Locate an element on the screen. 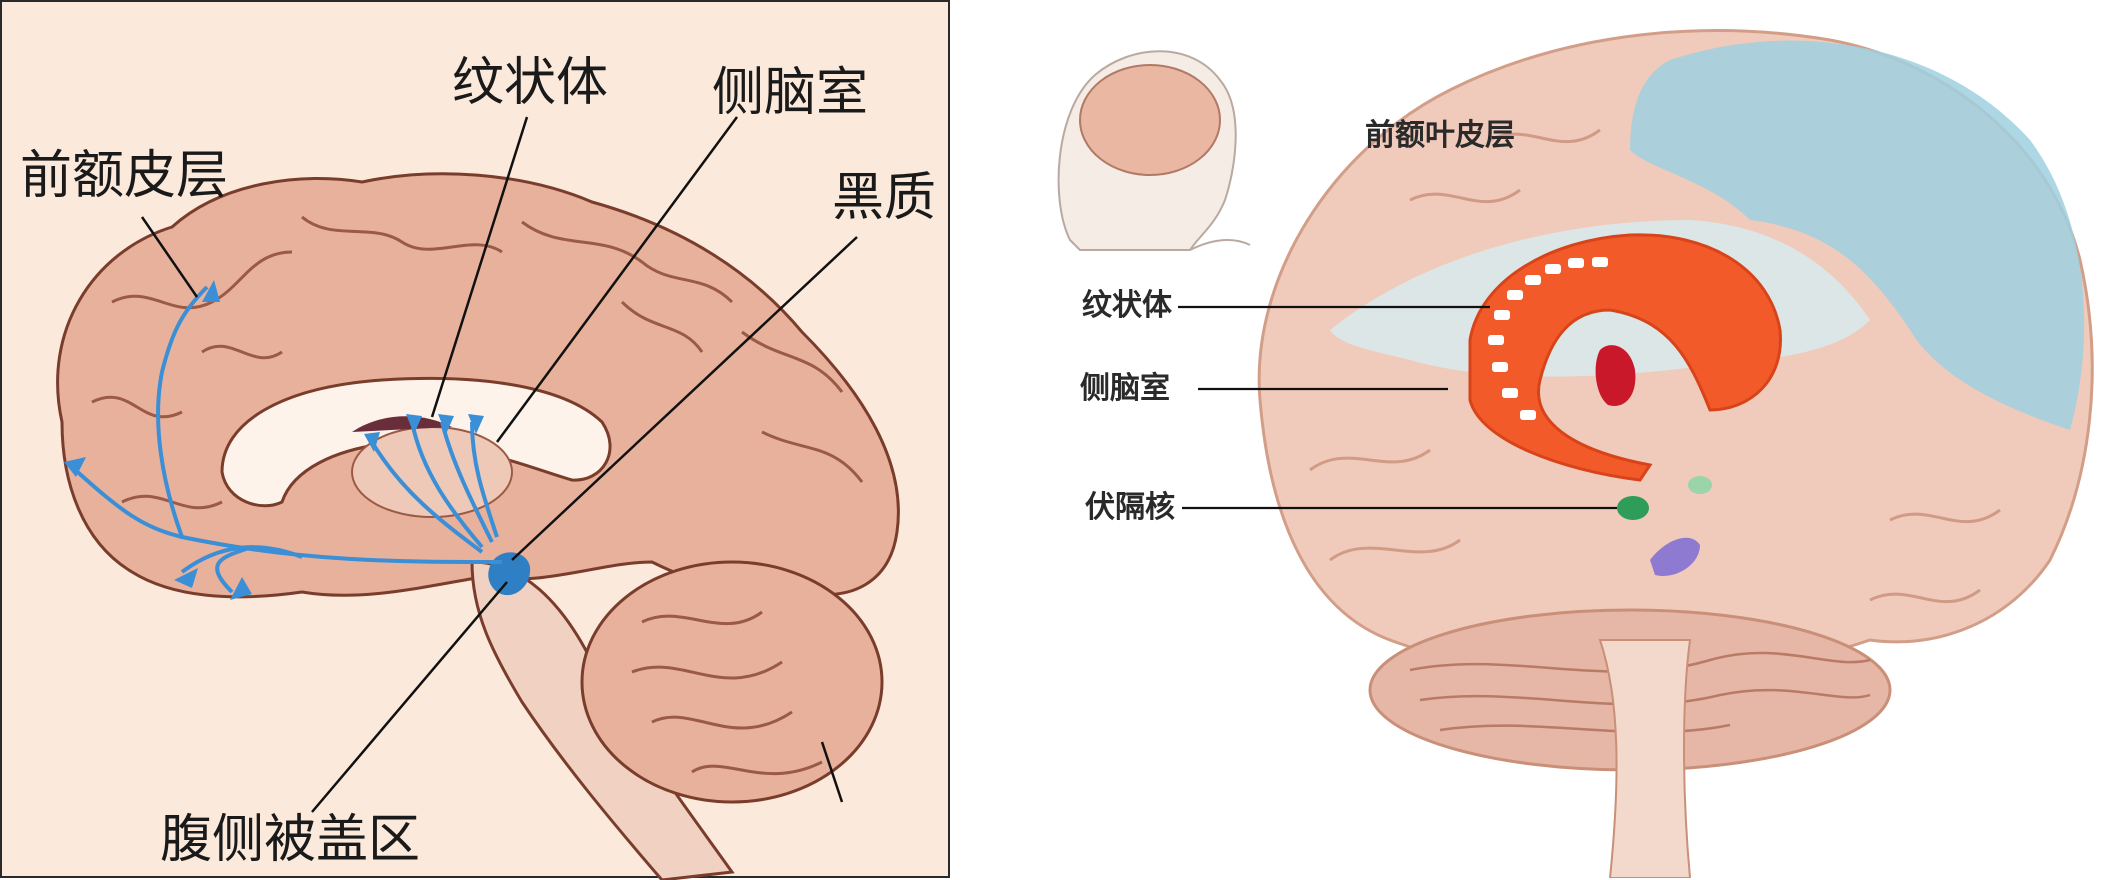  label-substantia-nigra: 黑质 is located at coordinates (884, 198).